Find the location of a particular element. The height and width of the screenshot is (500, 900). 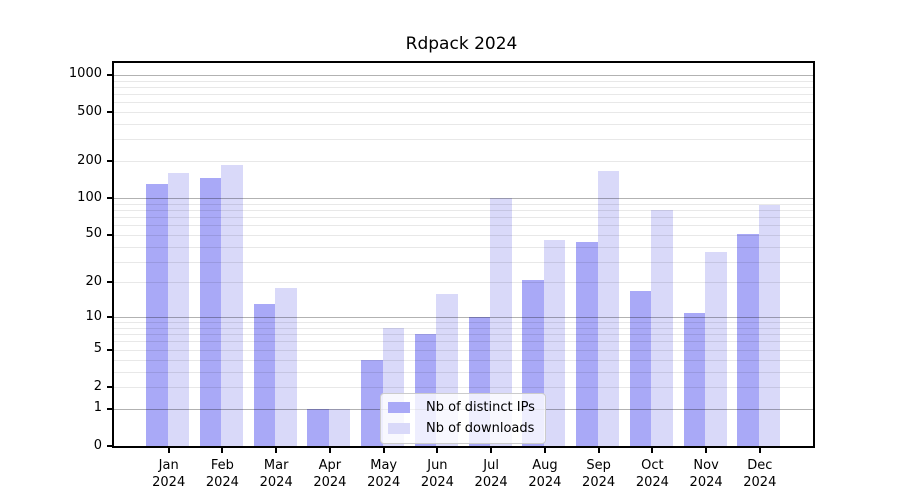

y-tick-label: 5 is located at coordinates (97, 349).